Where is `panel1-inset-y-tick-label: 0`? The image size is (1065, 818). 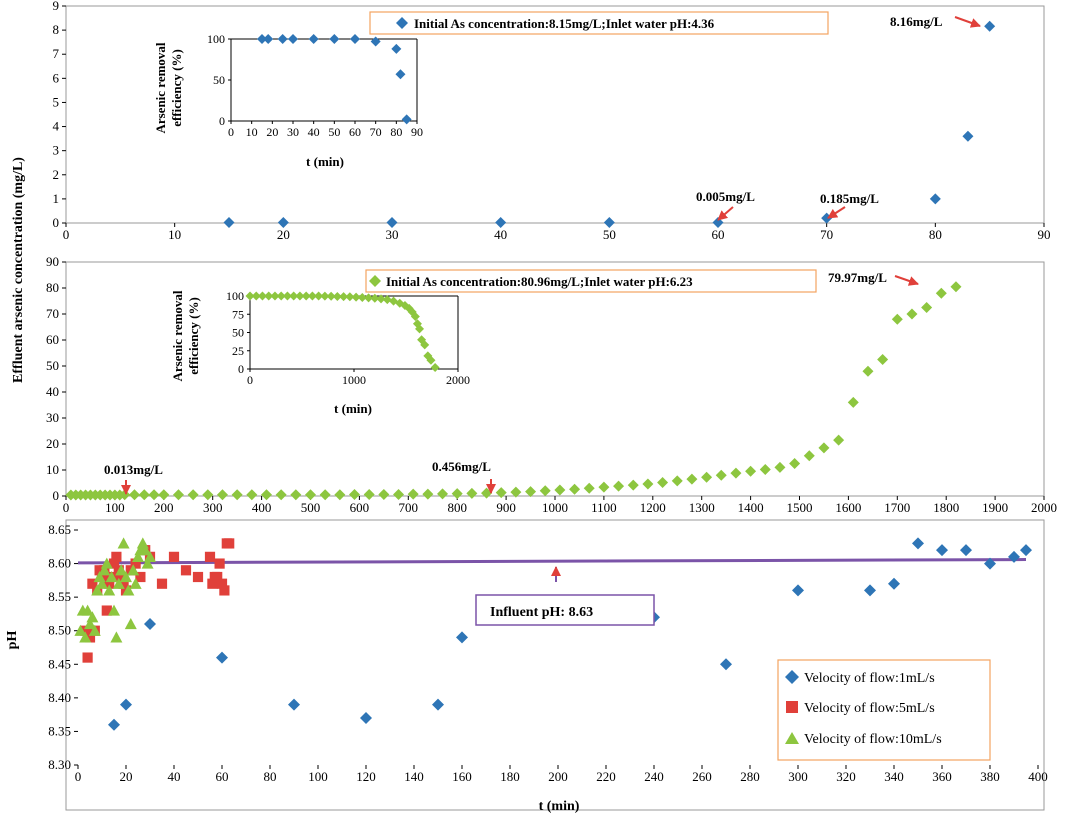 panel1-inset-y-tick-label: 0 is located at coordinates (222, 121).